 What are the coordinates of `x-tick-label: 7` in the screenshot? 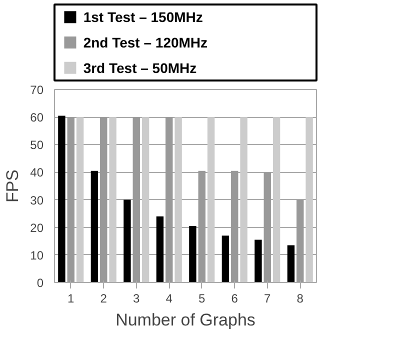 It's located at (268, 299).